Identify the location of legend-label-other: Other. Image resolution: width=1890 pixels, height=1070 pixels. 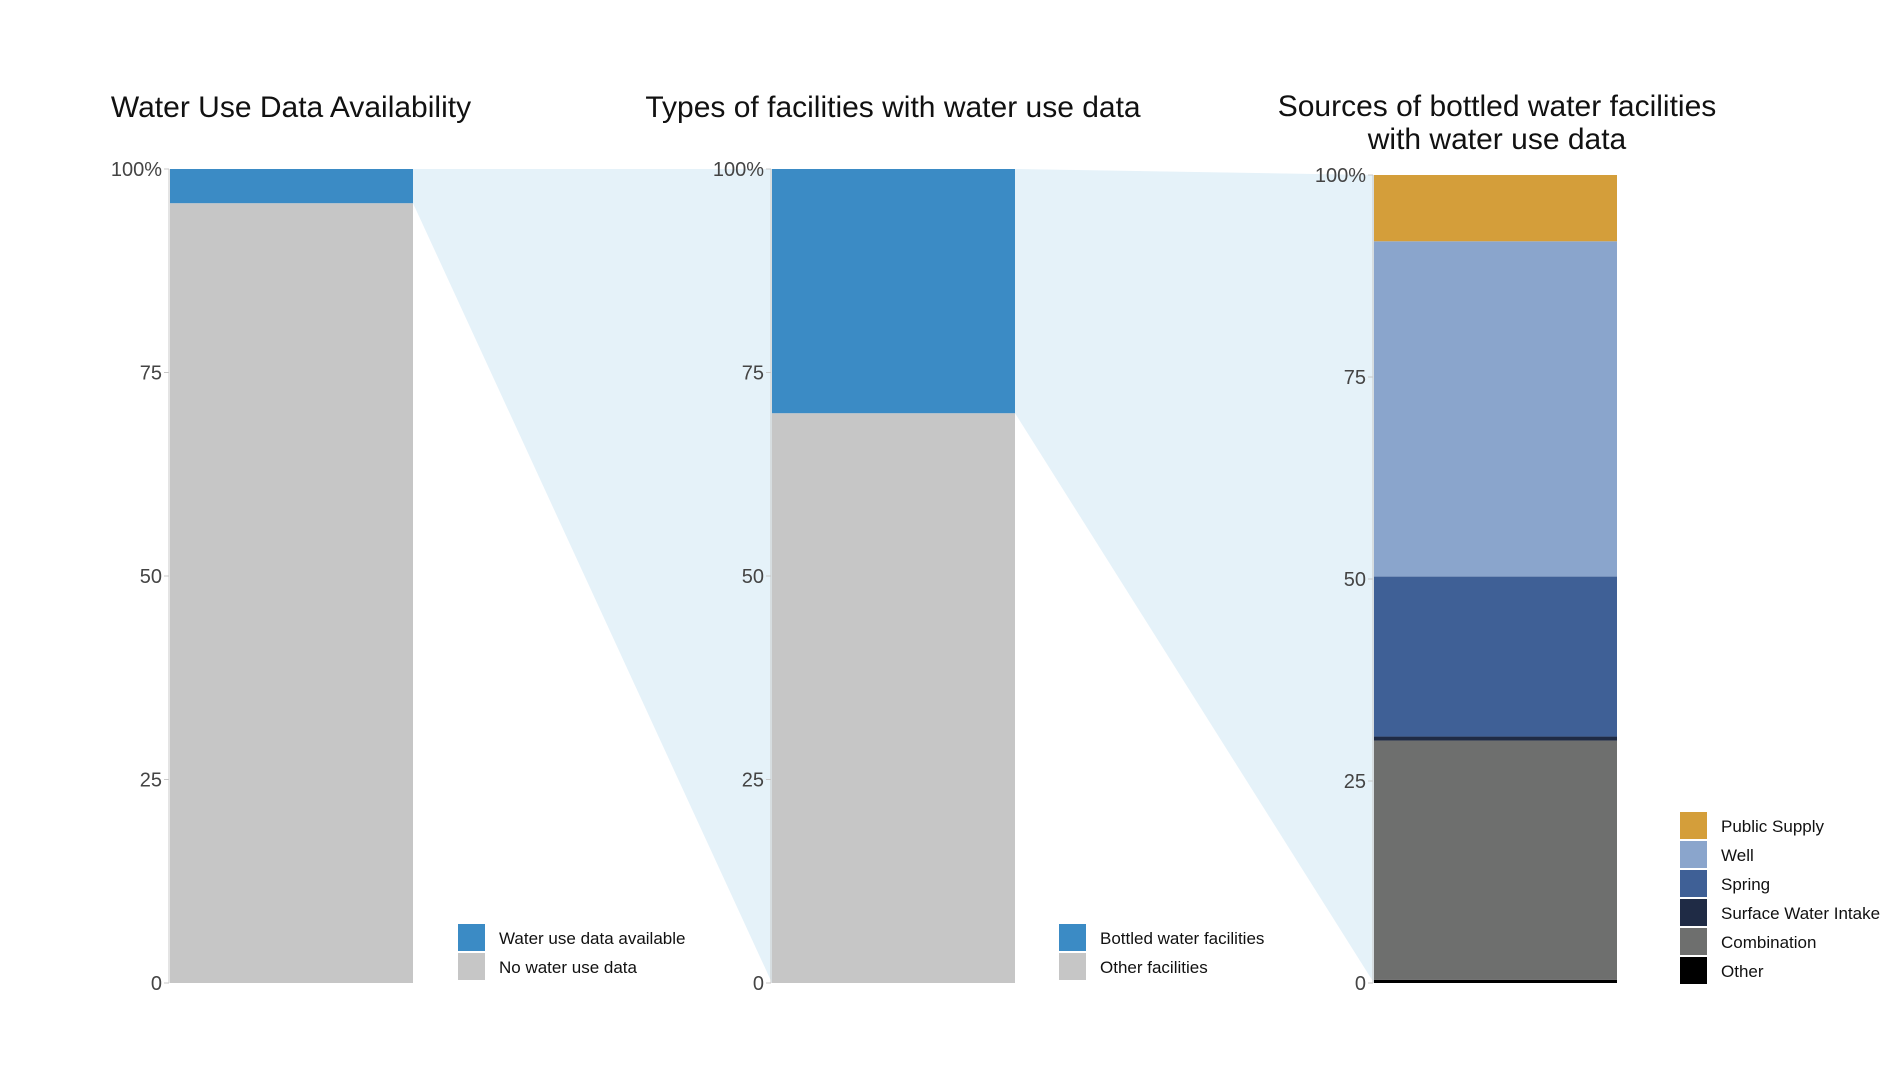
(1742, 971).